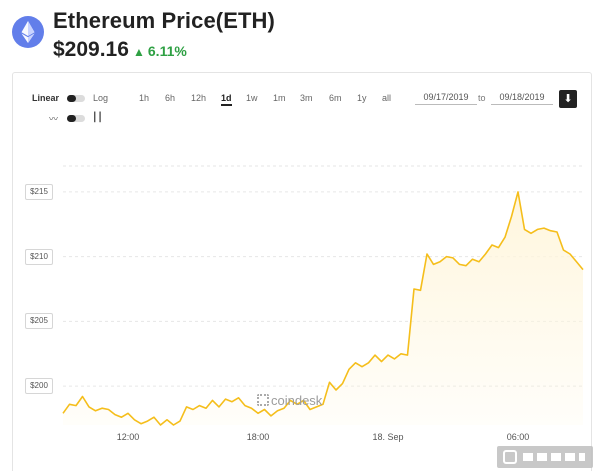 This screenshot has height=471, width=600. Describe the element at coordinates (128, 437) in the screenshot. I see `x-tick-label-0: 12:00` at that location.